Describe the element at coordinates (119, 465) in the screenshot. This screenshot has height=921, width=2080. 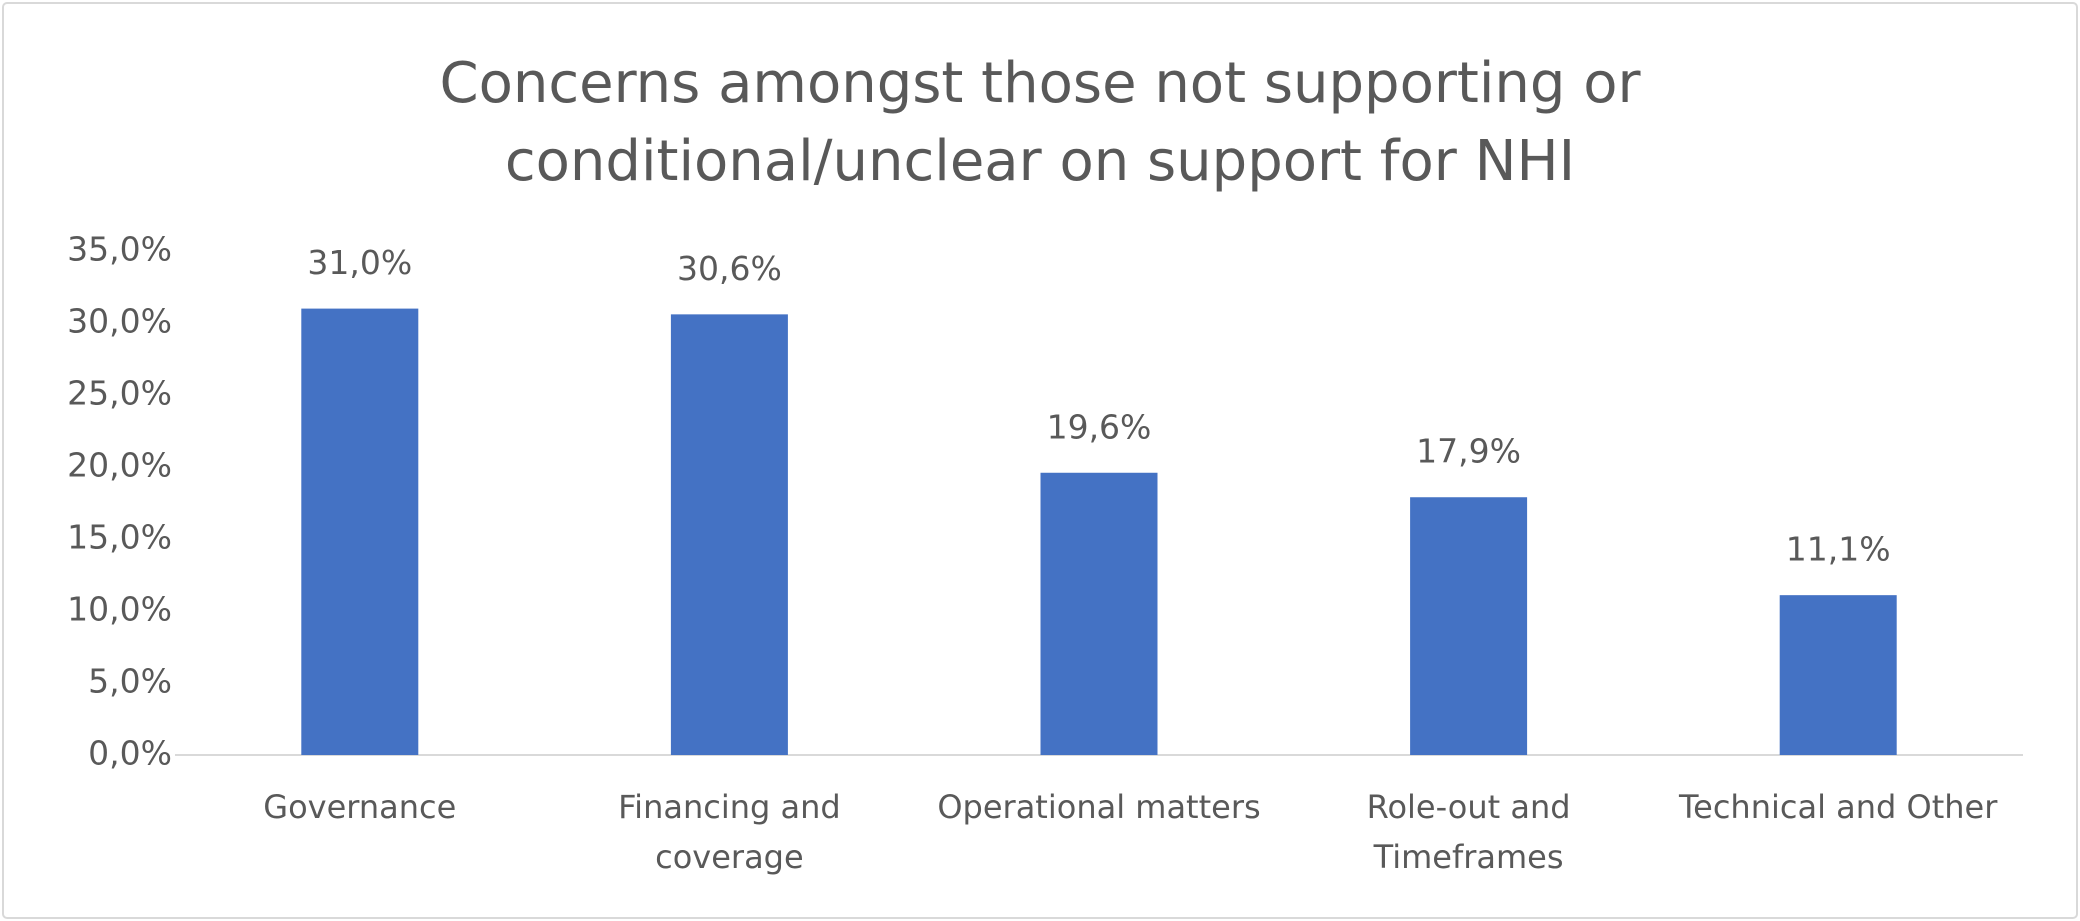
I see `y-tick-label: 20,0%` at that location.